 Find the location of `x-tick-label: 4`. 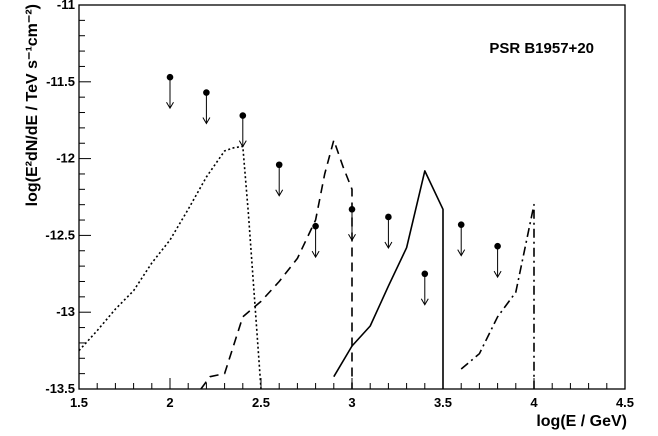

x-tick-label: 4 is located at coordinates (534, 402).